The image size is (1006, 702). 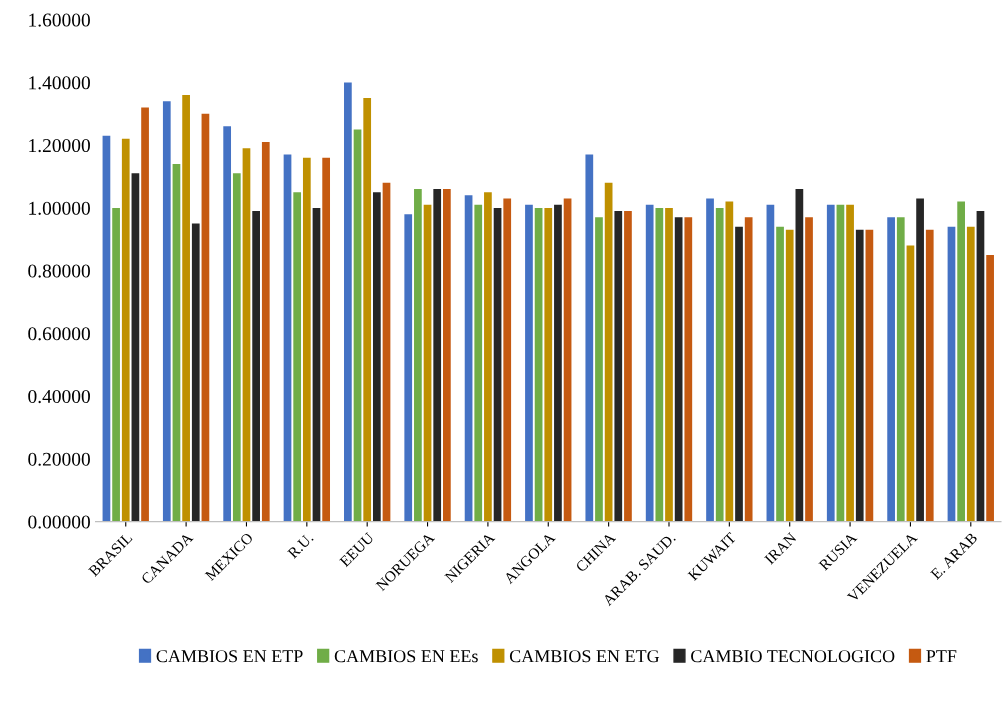 What do you see at coordinates (229, 656) in the screenshot?
I see `legend-label: CAMBIOS EN ETP` at bounding box center [229, 656].